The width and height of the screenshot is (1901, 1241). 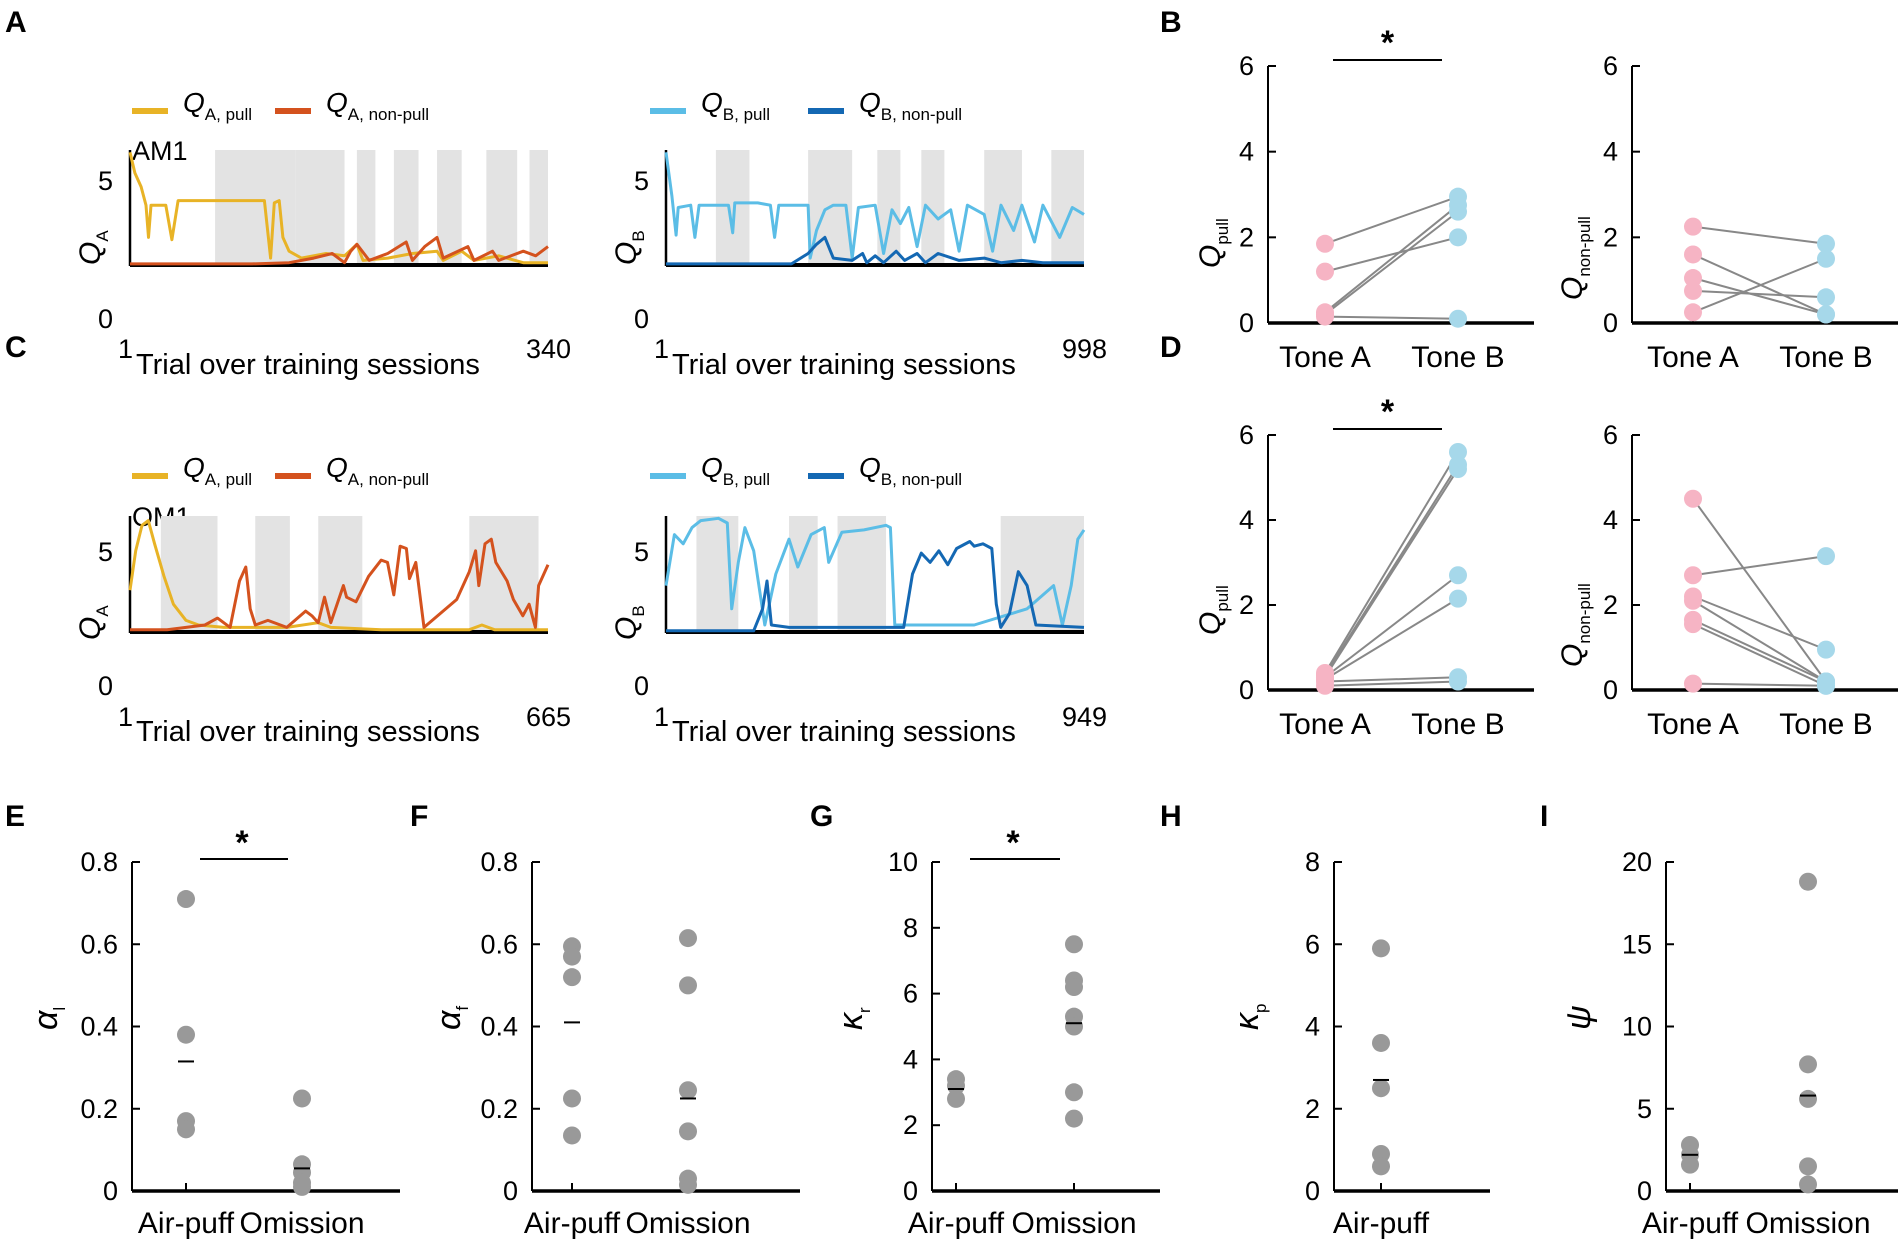 I want to click on ab-text: Qpull Qnon-pull Qpull Qnon-pull, so click(x=1394, y=441).